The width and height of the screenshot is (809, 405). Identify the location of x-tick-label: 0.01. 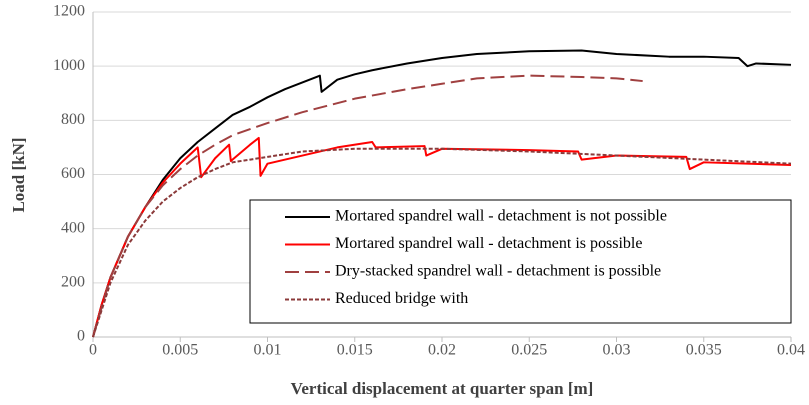
(268, 350).